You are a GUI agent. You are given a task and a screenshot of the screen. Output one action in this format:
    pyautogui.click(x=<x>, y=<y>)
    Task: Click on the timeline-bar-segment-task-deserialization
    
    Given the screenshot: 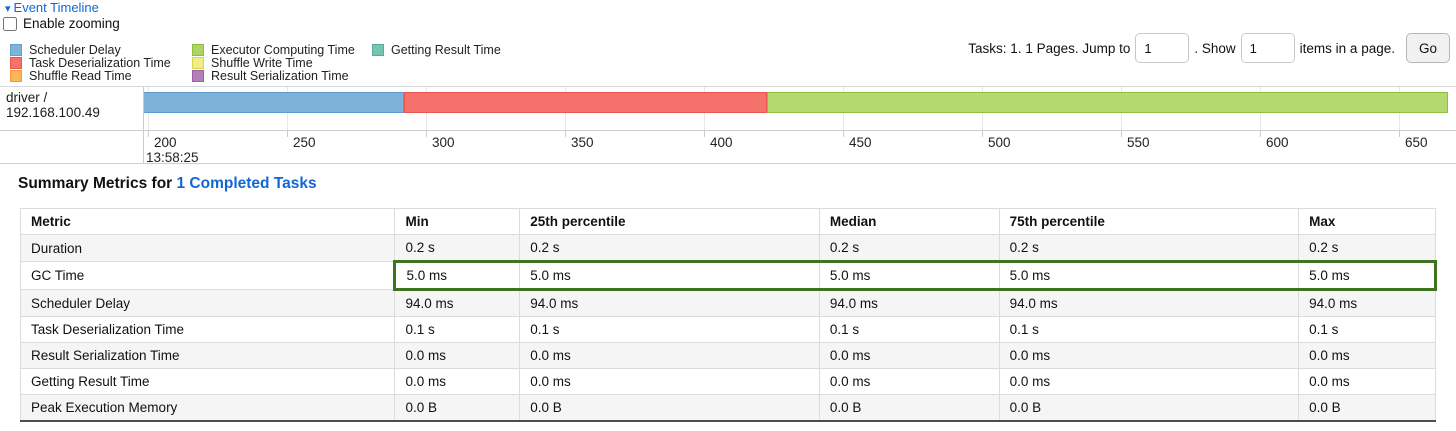 What is the action you would take?
    pyautogui.click(x=585, y=102)
    